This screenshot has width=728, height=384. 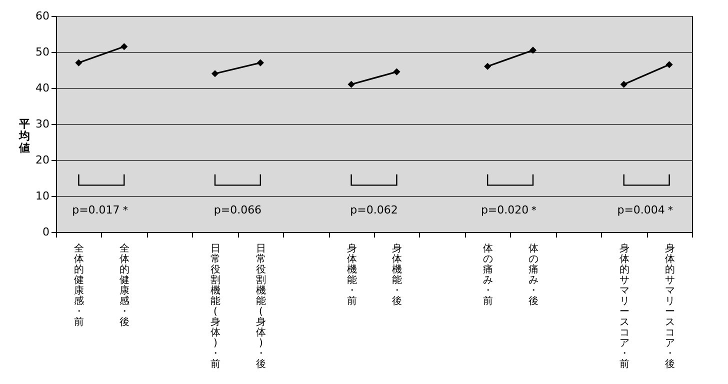 I want to click on y-tick-label: 0, so click(x=46, y=232).